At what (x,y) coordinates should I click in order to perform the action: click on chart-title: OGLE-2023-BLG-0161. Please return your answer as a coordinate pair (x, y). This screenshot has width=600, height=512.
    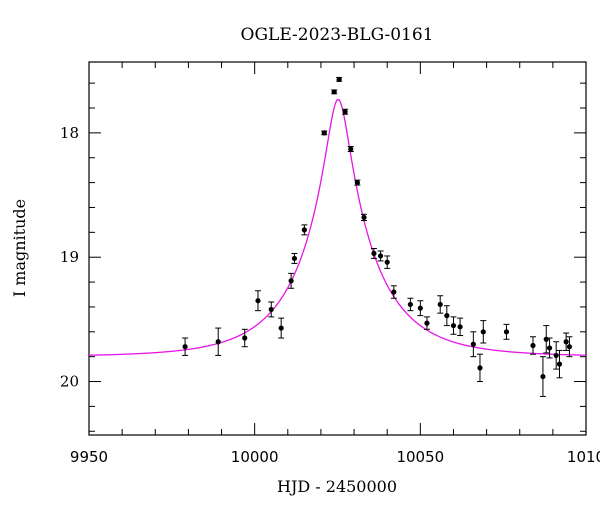
    Looking at the image, I should click on (337, 35).